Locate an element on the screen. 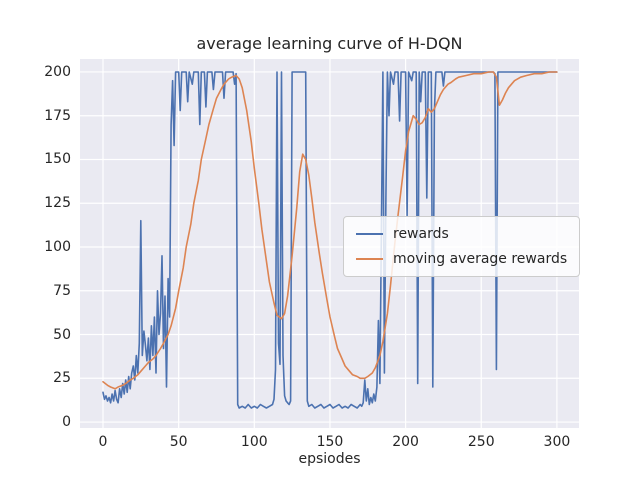 The height and width of the screenshot is (480, 640). x-tick-label: 50 is located at coordinates (178, 442).